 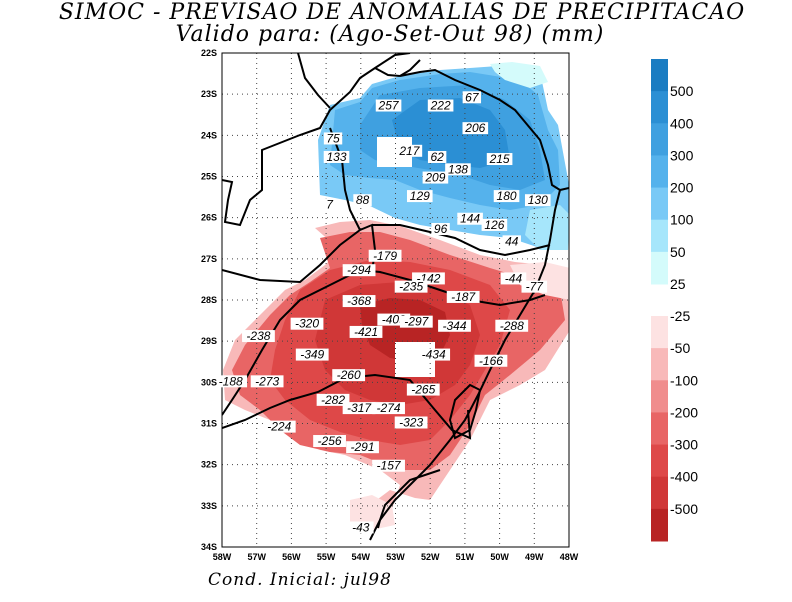 I want to click on value-label-text: 144, so click(x=470, y=219).